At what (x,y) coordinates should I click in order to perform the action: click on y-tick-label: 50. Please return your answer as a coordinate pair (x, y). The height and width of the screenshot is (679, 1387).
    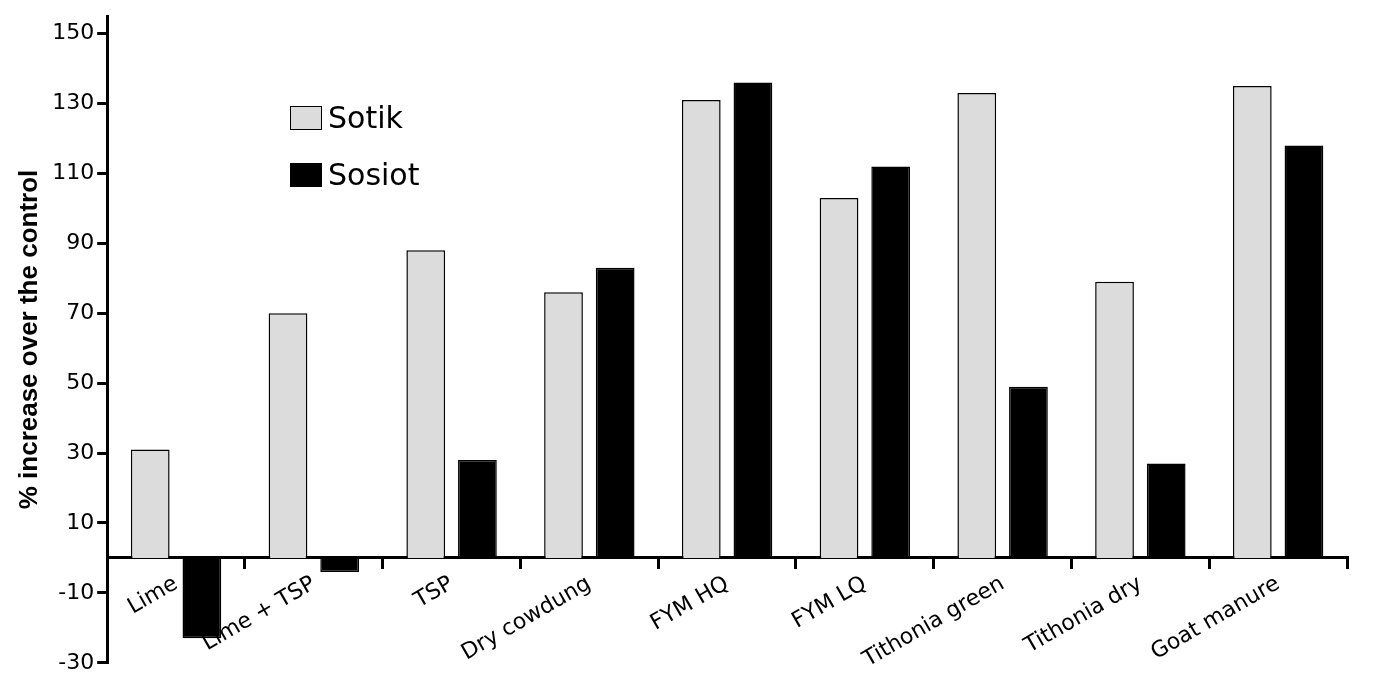
    Looking at the image, I should click on (80, 381).